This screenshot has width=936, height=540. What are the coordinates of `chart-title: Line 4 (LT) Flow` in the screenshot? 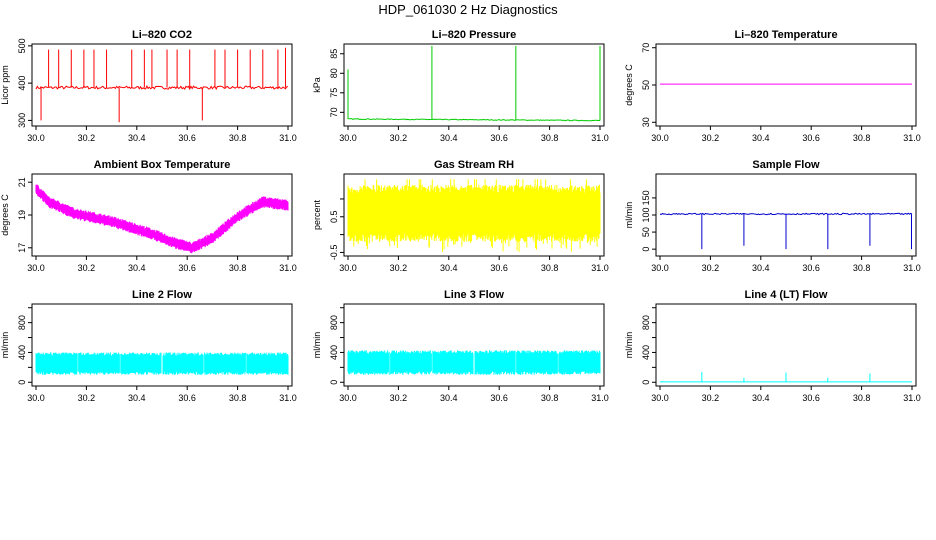 It's located at (786, 295).